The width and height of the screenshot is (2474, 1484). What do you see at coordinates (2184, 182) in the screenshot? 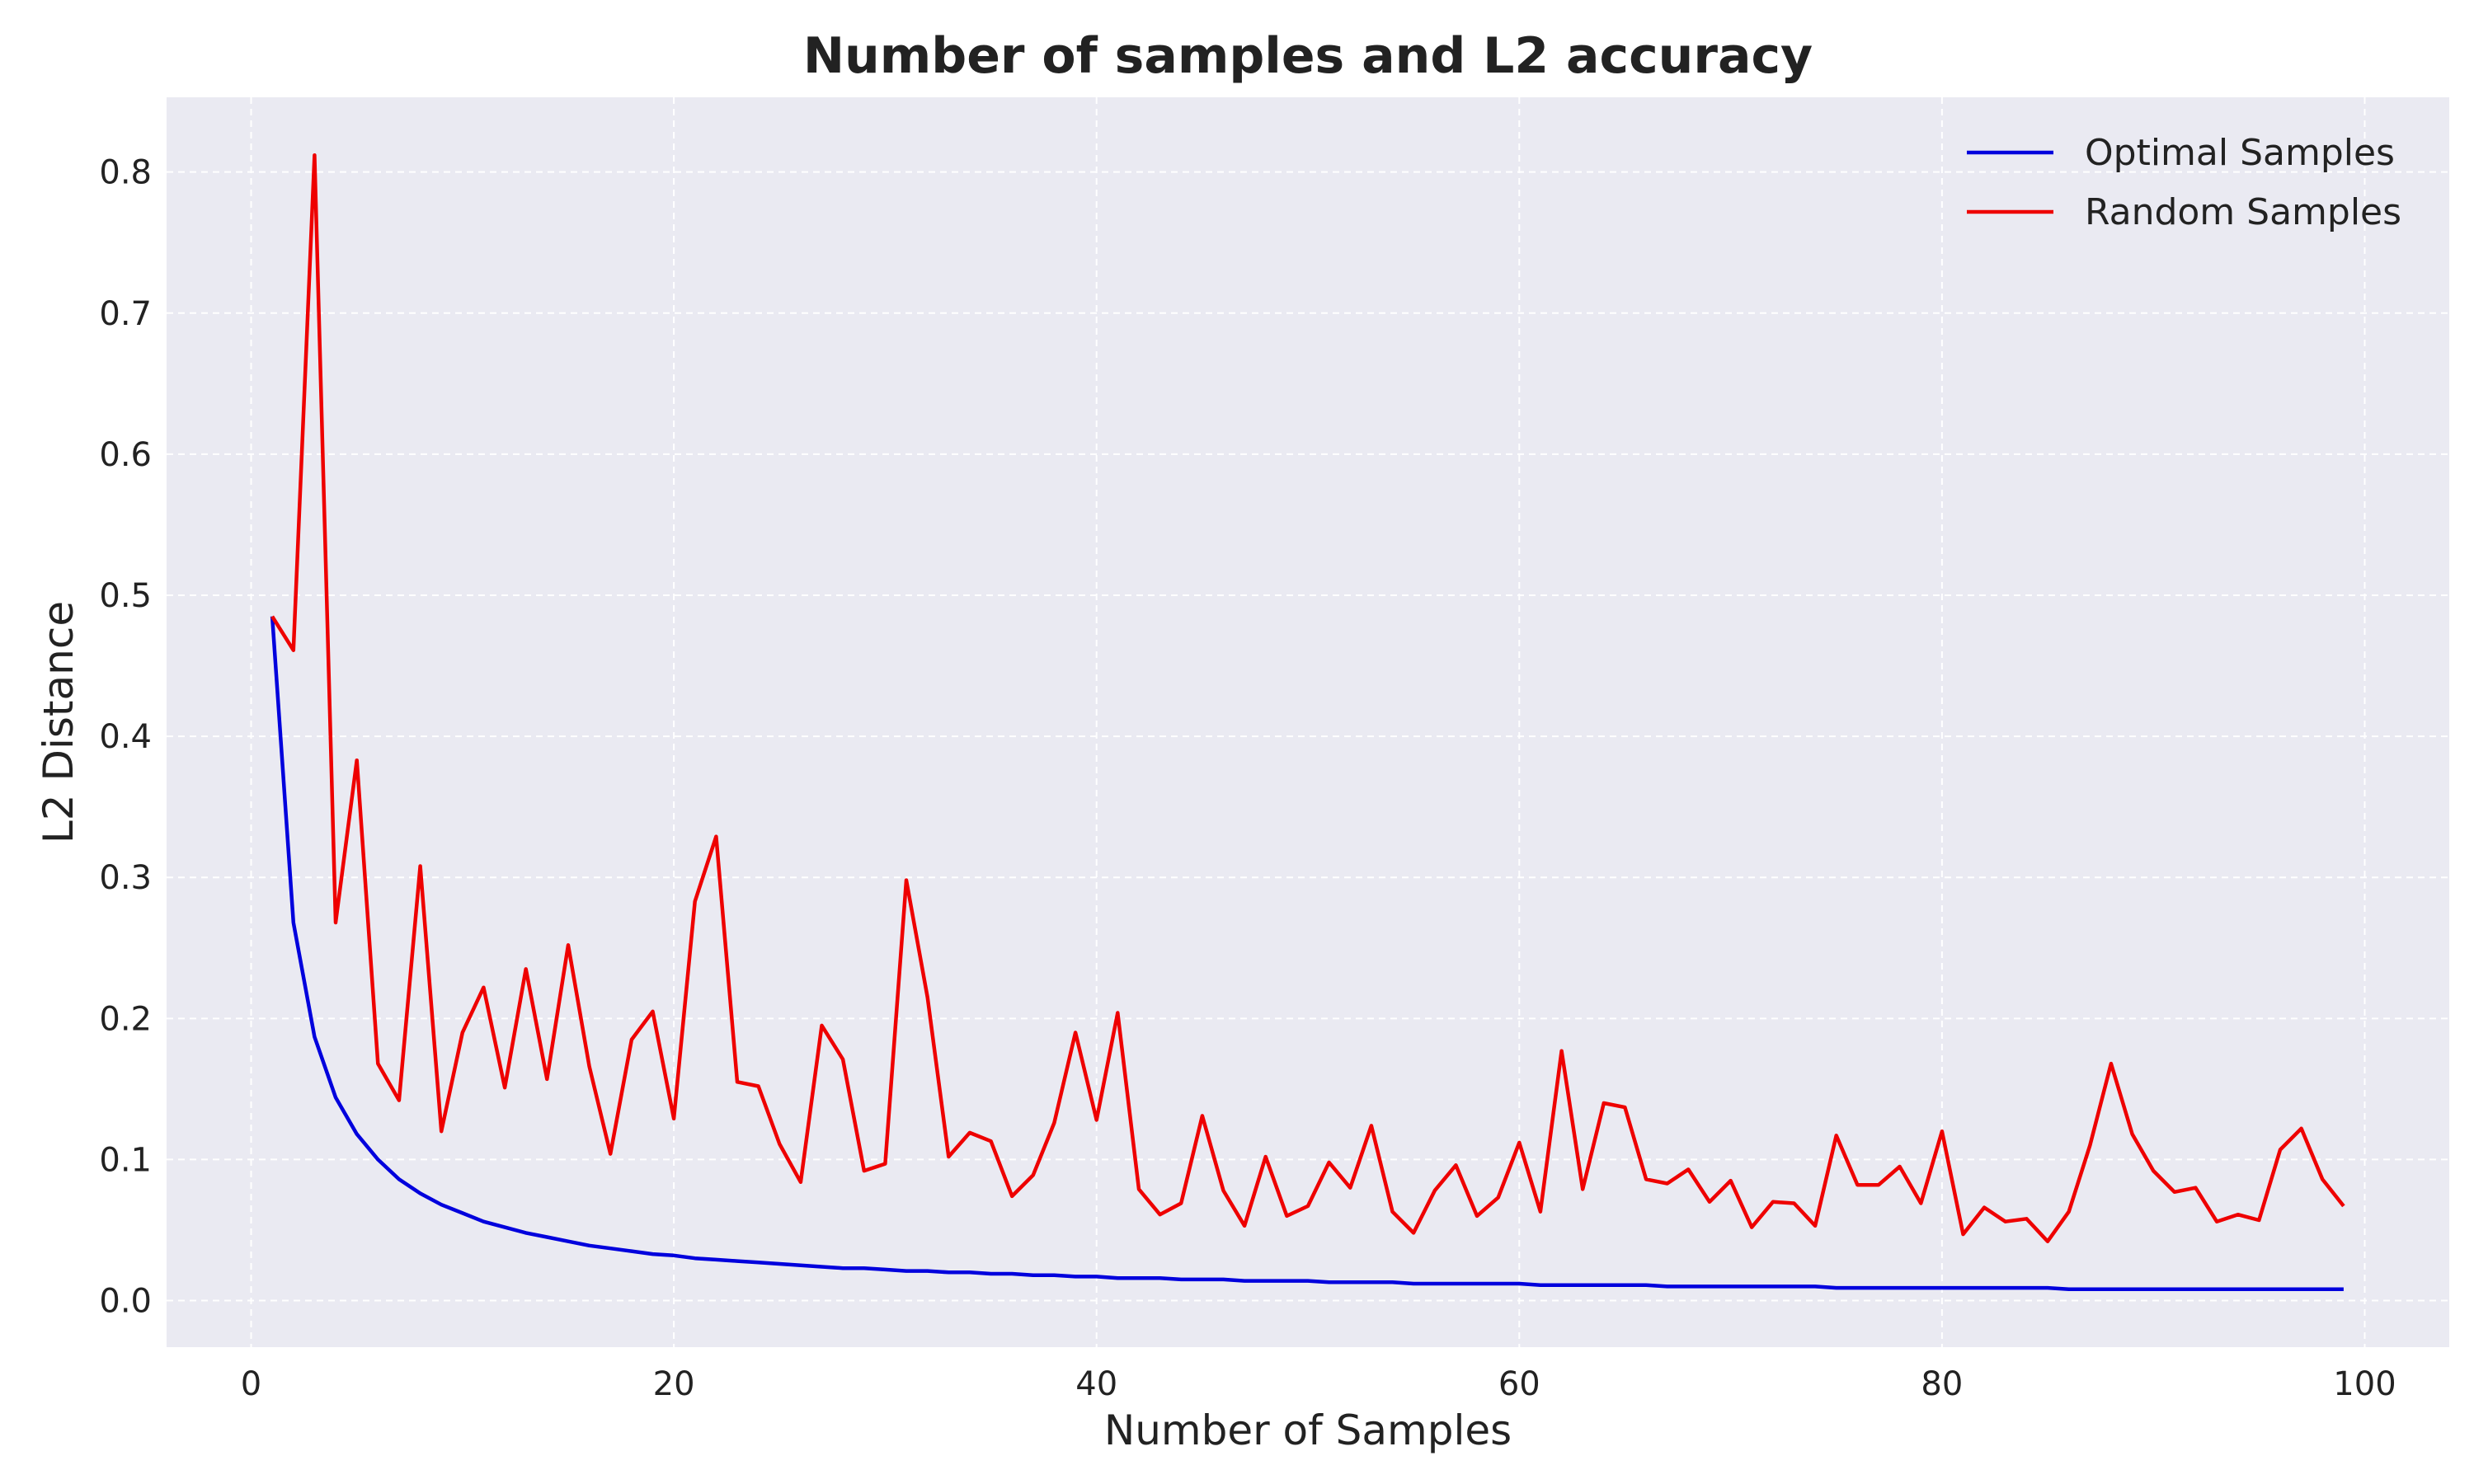
I see `legend: Optimal Samples Random Samples` at bounding box center [2184, 182].